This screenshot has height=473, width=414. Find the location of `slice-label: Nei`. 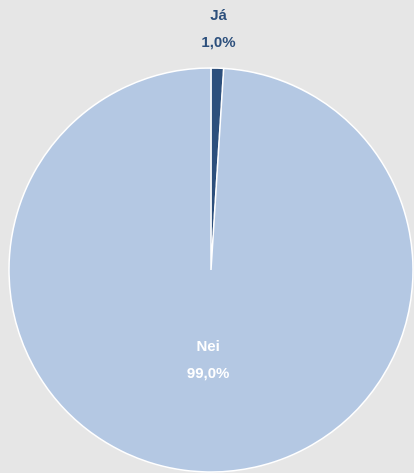

slice-label: Nei is located at coordinates (207, 346).